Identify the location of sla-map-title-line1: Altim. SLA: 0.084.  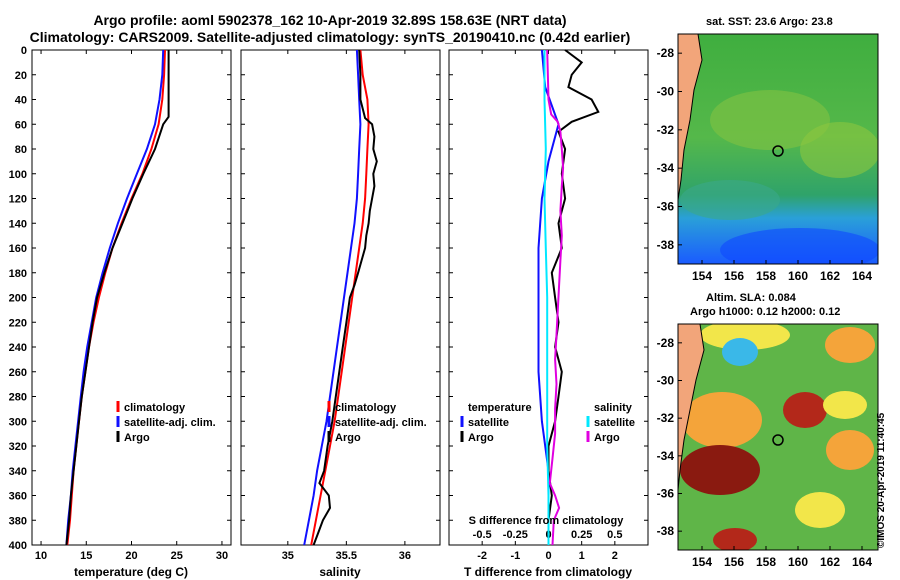
(751, 298).